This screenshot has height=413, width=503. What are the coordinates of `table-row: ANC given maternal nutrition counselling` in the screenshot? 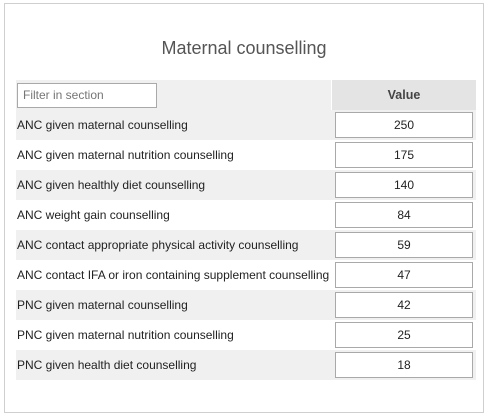 It's located at (246, 155).